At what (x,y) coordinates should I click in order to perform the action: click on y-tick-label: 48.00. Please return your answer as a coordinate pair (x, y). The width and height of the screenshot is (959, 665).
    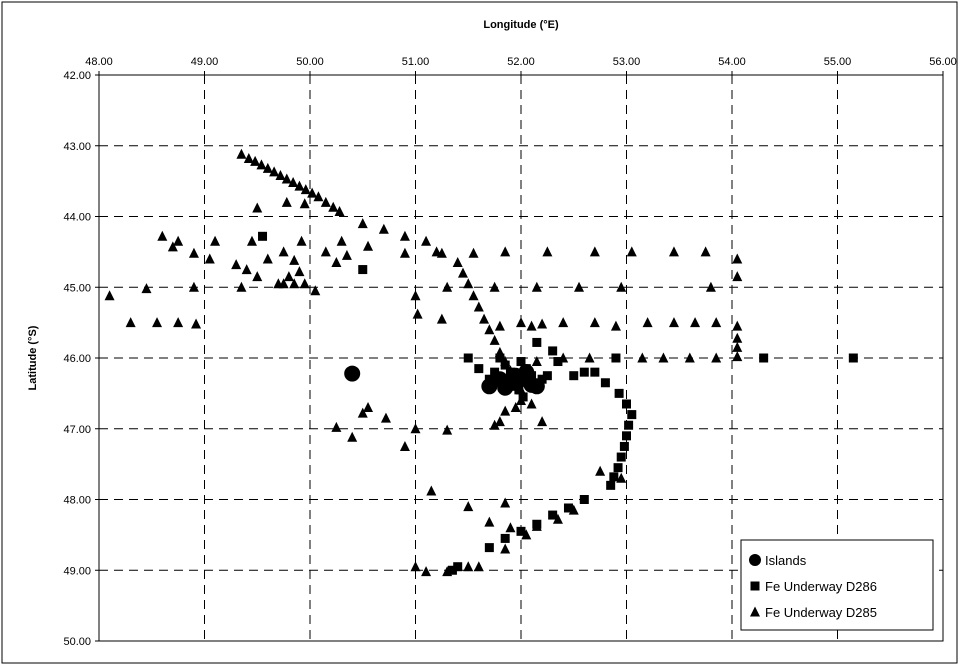
    Looking at the image, I should click on (77, 501).